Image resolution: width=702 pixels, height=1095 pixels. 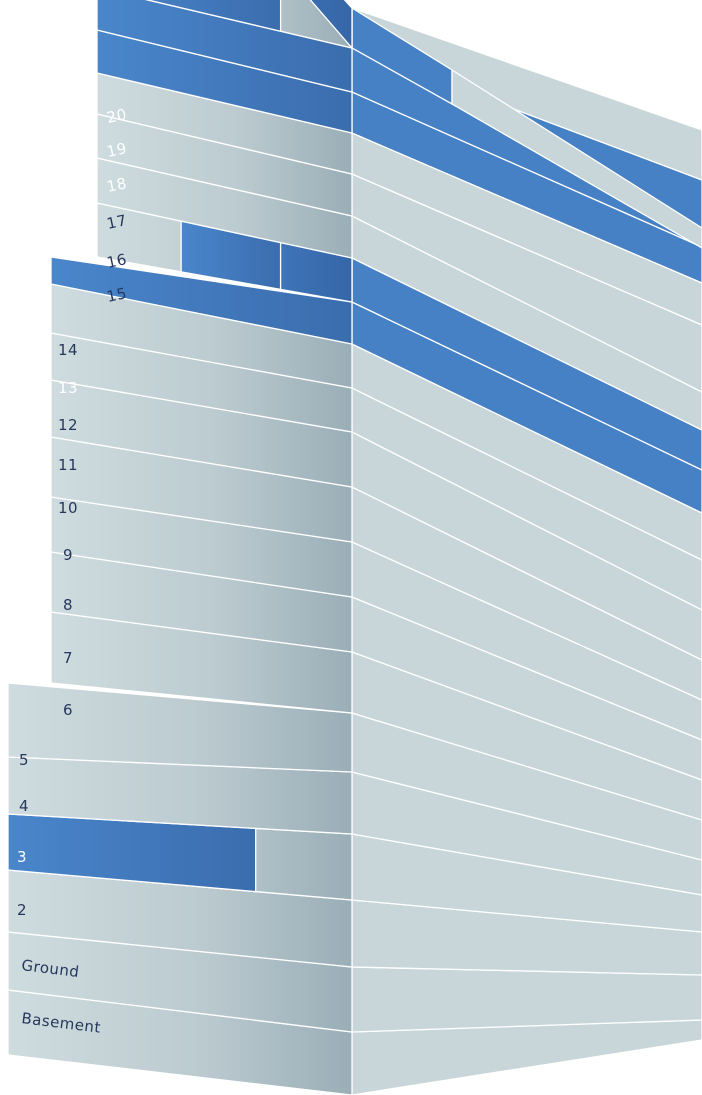 I want to click on floor-label-f15: 15, so click(x=116, y=295).